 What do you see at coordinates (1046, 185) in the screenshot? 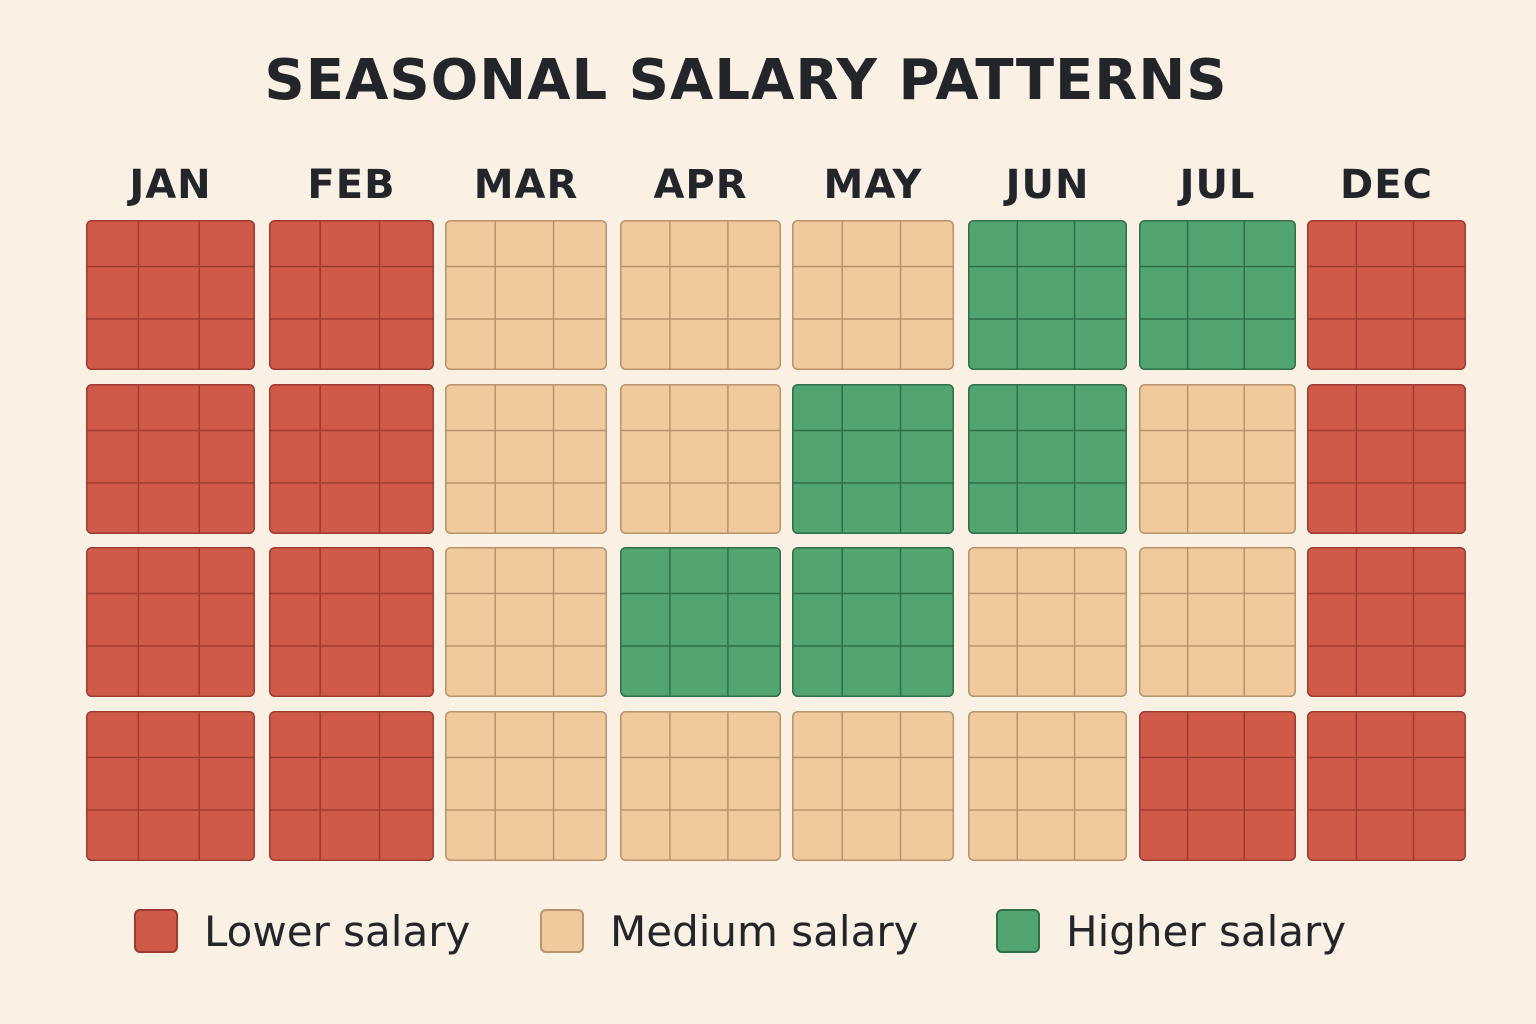
I see `month-label-jun: JUN` at bounding box center [1046, 185].